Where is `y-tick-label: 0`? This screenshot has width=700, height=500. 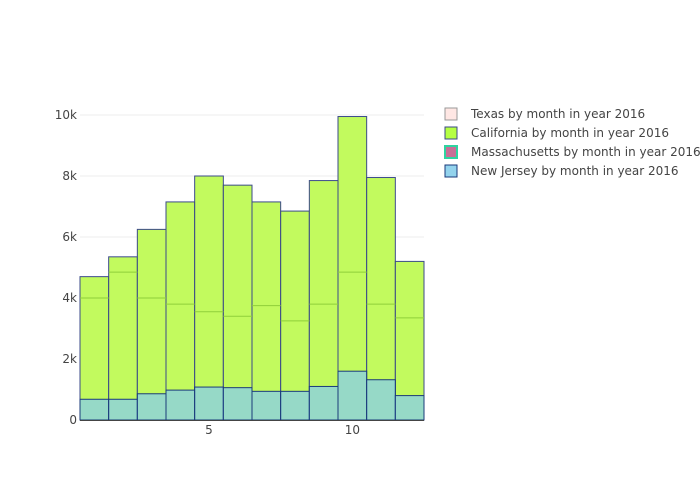 y-tick-label: 0 is located at coordinates (73, 420).